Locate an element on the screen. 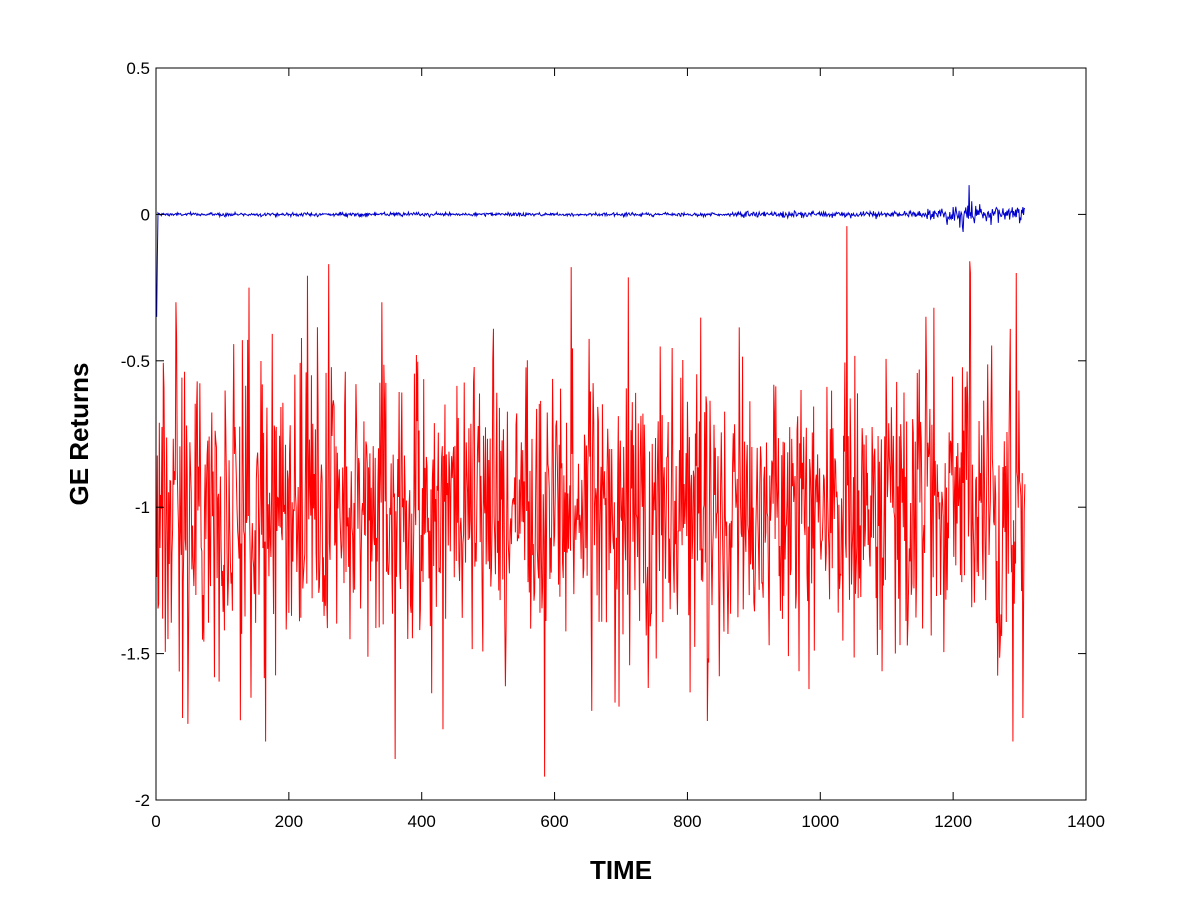  x-tick-label: 400 is located at coordinates (422, 821).